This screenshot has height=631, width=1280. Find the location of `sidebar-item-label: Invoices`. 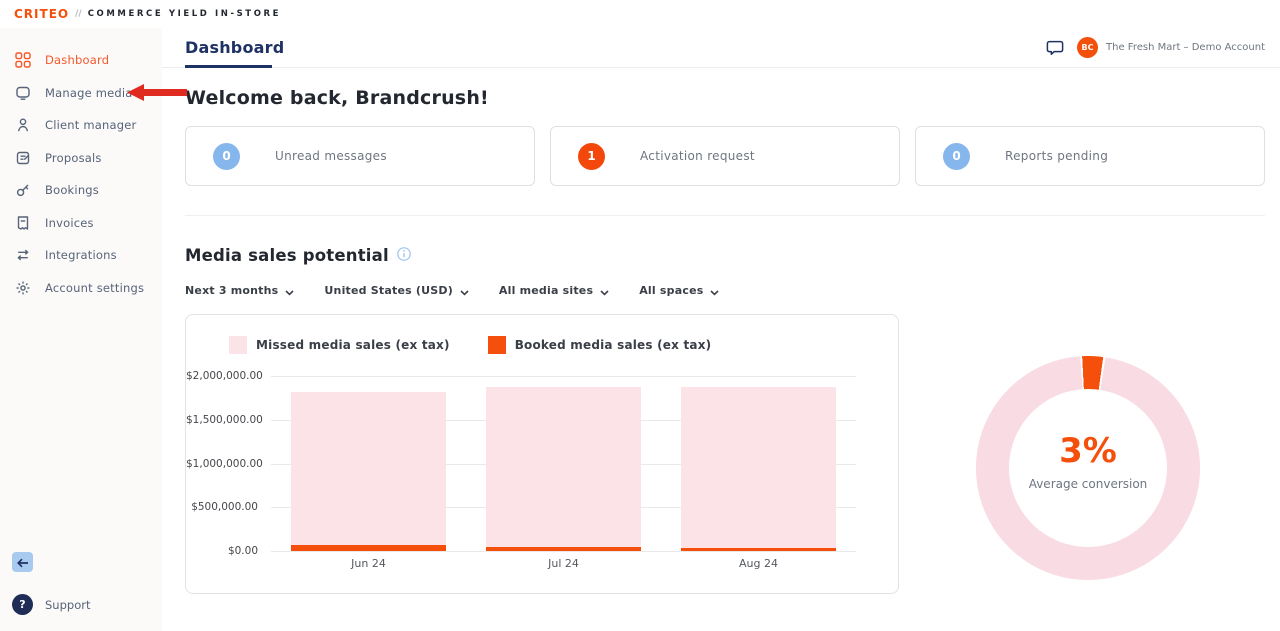

sidebar-item-label: Invoices is located at coordinates (69, 222).